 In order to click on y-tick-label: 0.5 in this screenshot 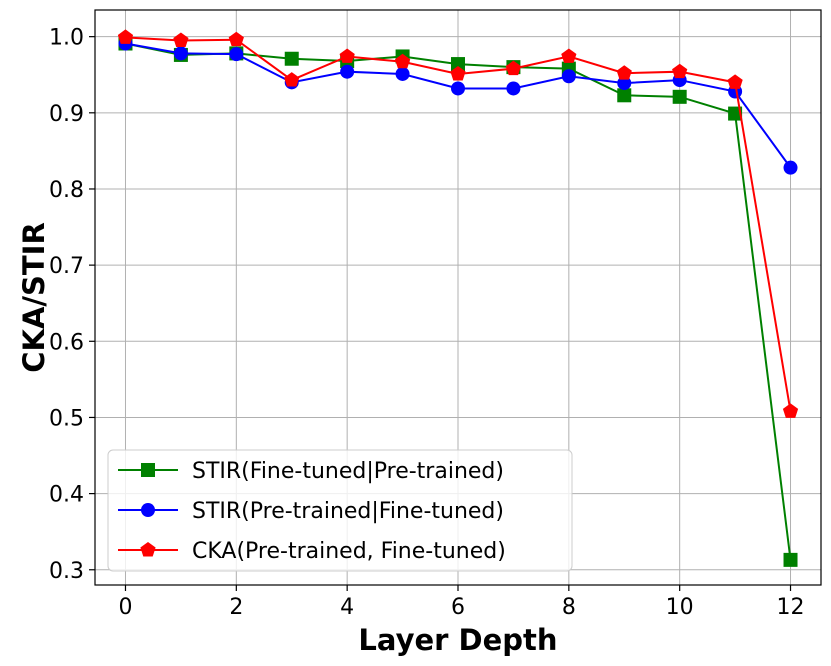, I will do `click(66, 418)`.